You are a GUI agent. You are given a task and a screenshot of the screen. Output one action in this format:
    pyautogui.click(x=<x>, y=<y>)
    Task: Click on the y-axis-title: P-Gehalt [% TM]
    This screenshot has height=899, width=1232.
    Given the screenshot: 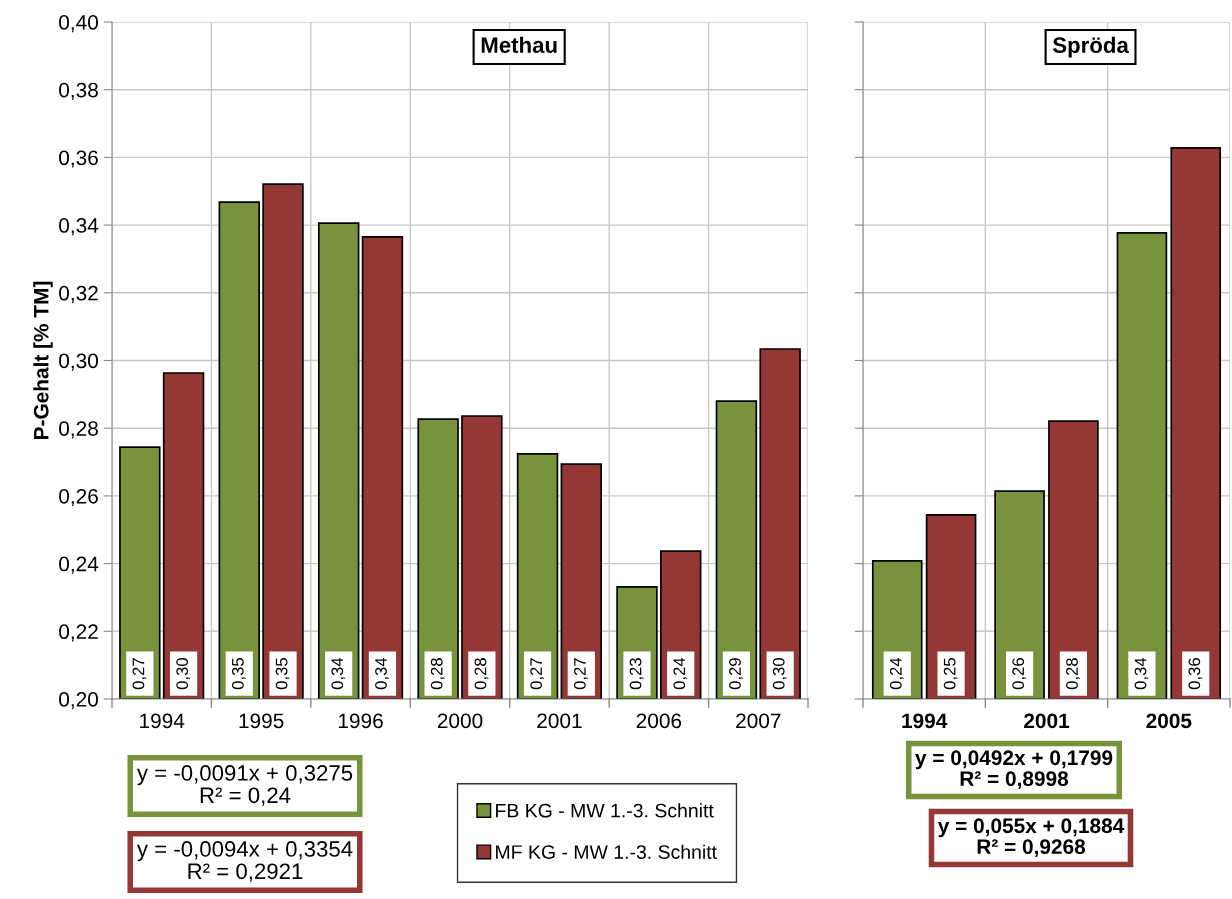 What is the action you would take?
    pyautogui.click(x=43, y=360)
    